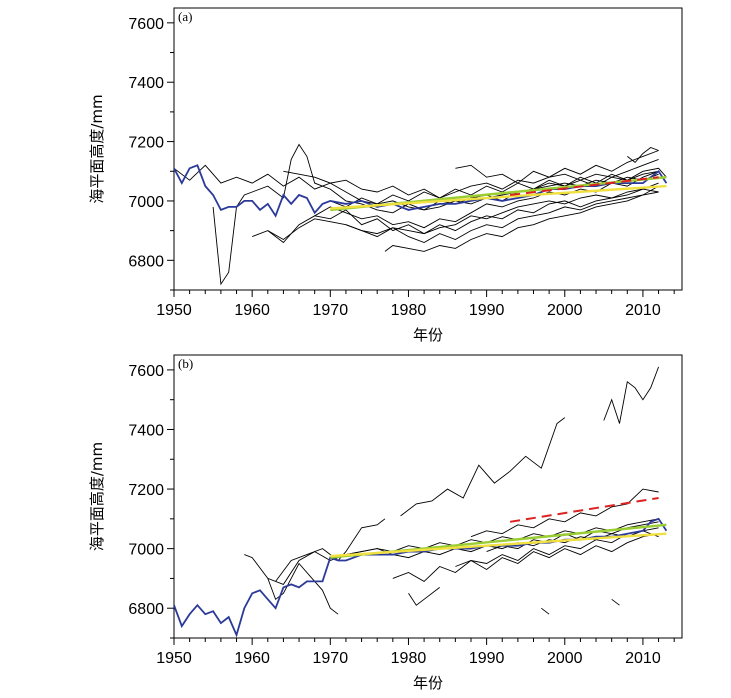 This screenshot has width=731, height=698. What do you see at coordinates (487, 658) in the screenshot?
I see `panel-b-x-tick-label-1990: 1990` at bounding box center [487, 658].